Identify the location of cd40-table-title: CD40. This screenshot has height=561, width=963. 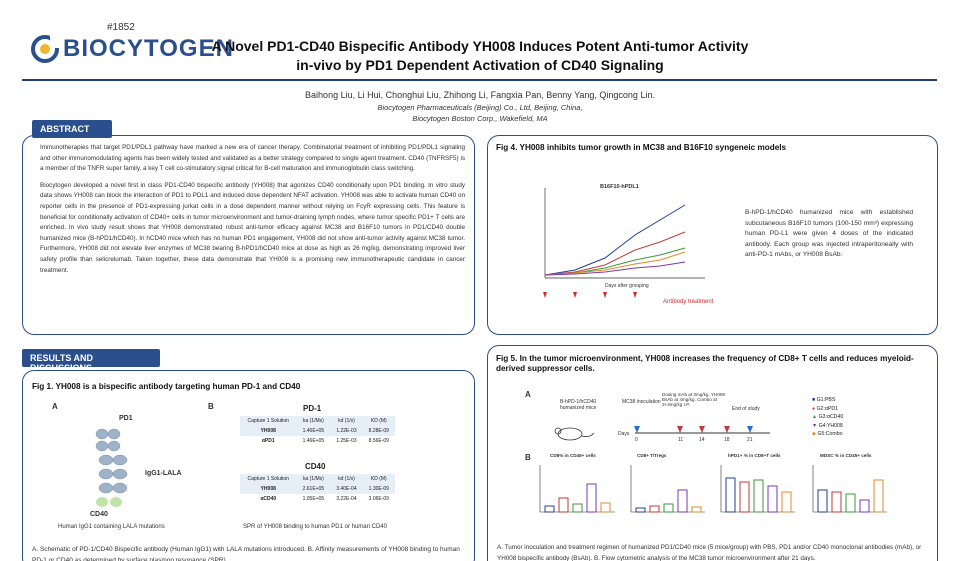
(315, 466).